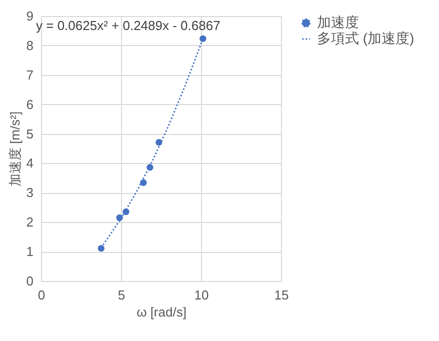 The width and height of the screenshot is (439, 341). What do you see at coordinates (201, 295) in the screenshot?
I see `x-tick-label: 10` at bounding box center [201, 295].